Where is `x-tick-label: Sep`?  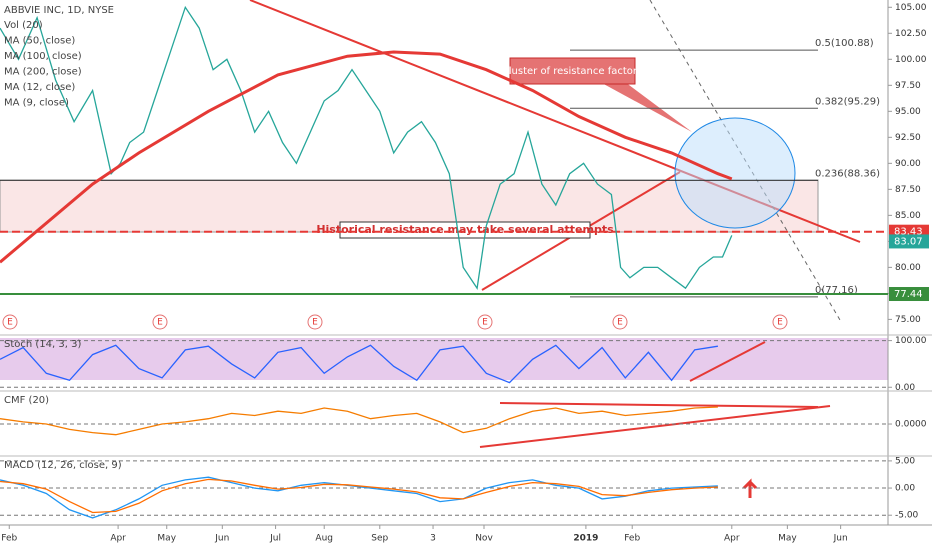
x-tick-label: Sep is located at coordinates (379, 539).